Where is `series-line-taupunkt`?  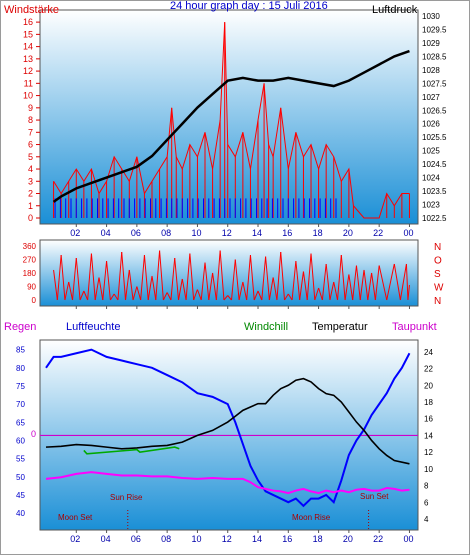 series-line-taupunkt is located at coordinates (227, 483).